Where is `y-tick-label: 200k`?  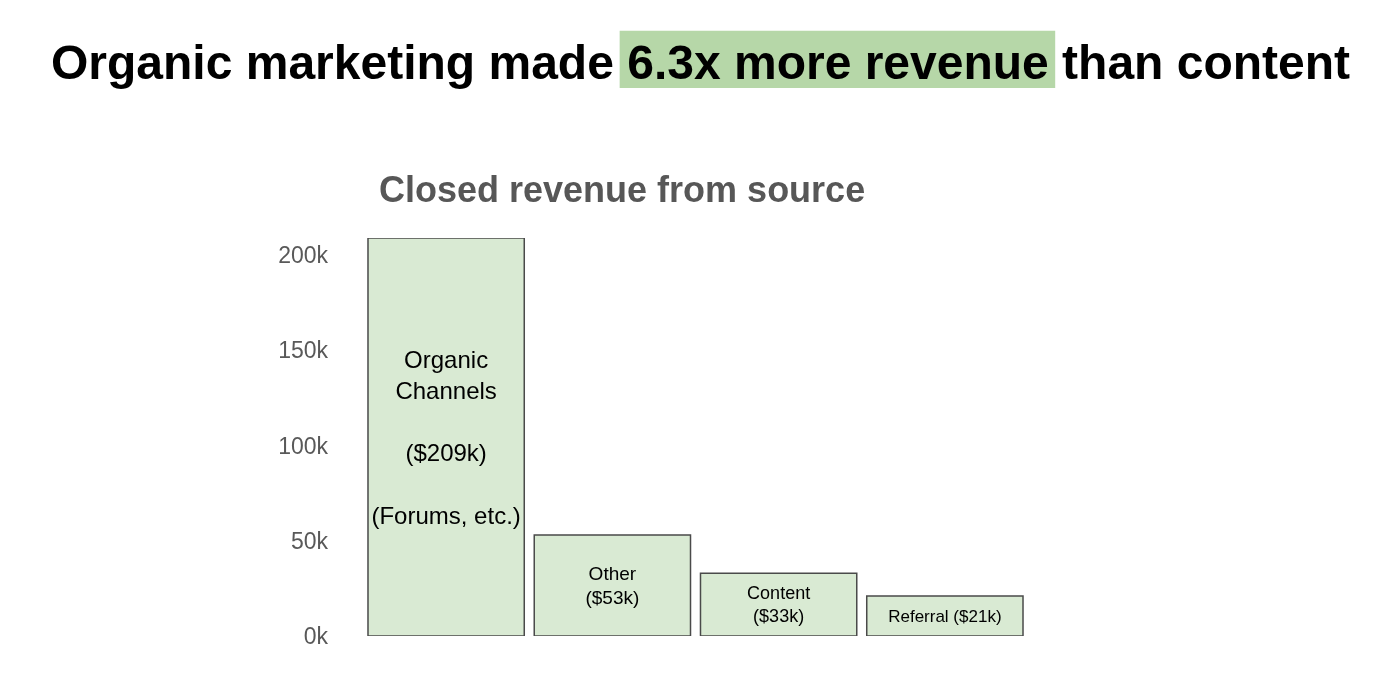 y-tick-label: 200k is located at coordinates (303, 255).